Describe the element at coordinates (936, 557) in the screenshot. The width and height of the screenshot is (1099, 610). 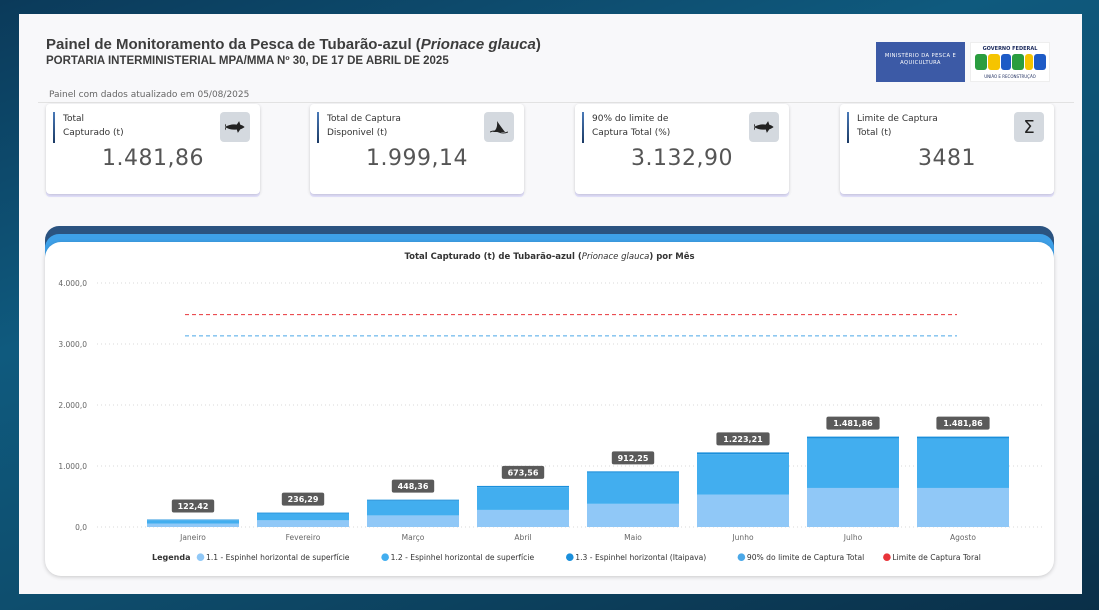
I see `legend-label: Limite de Captura Toral` at that location.